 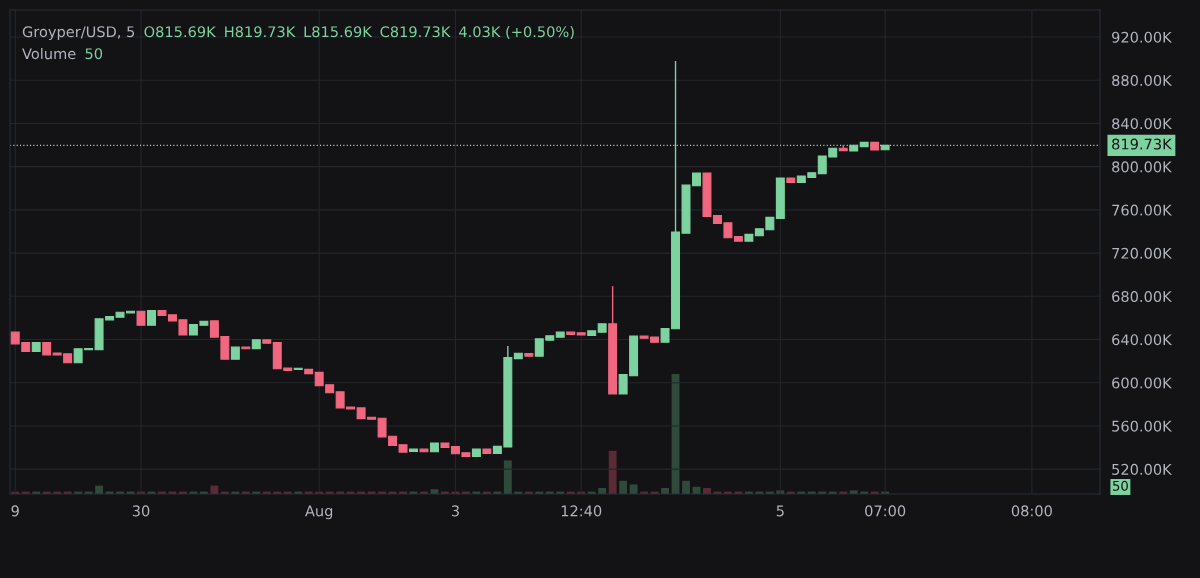 I want to click on y-tick-label: 720.00K, so click(x=1142, y=253).